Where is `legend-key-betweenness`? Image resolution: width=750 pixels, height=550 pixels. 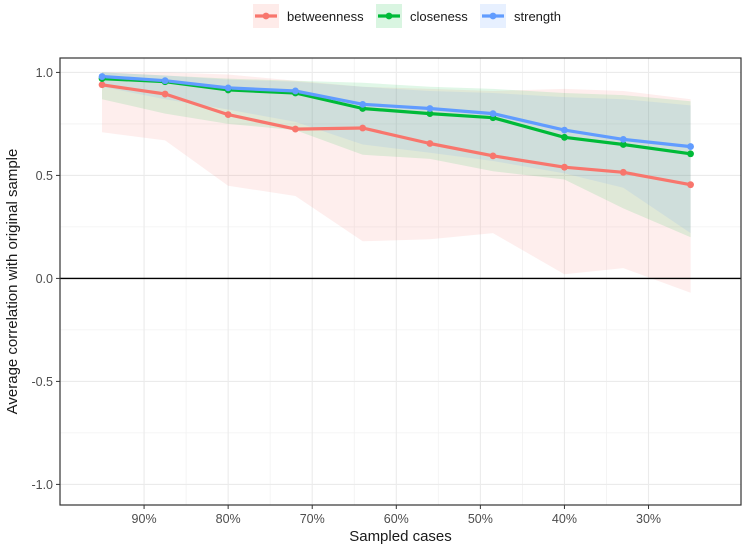 legend-key-betweenness is located at coordinates (266, 16).